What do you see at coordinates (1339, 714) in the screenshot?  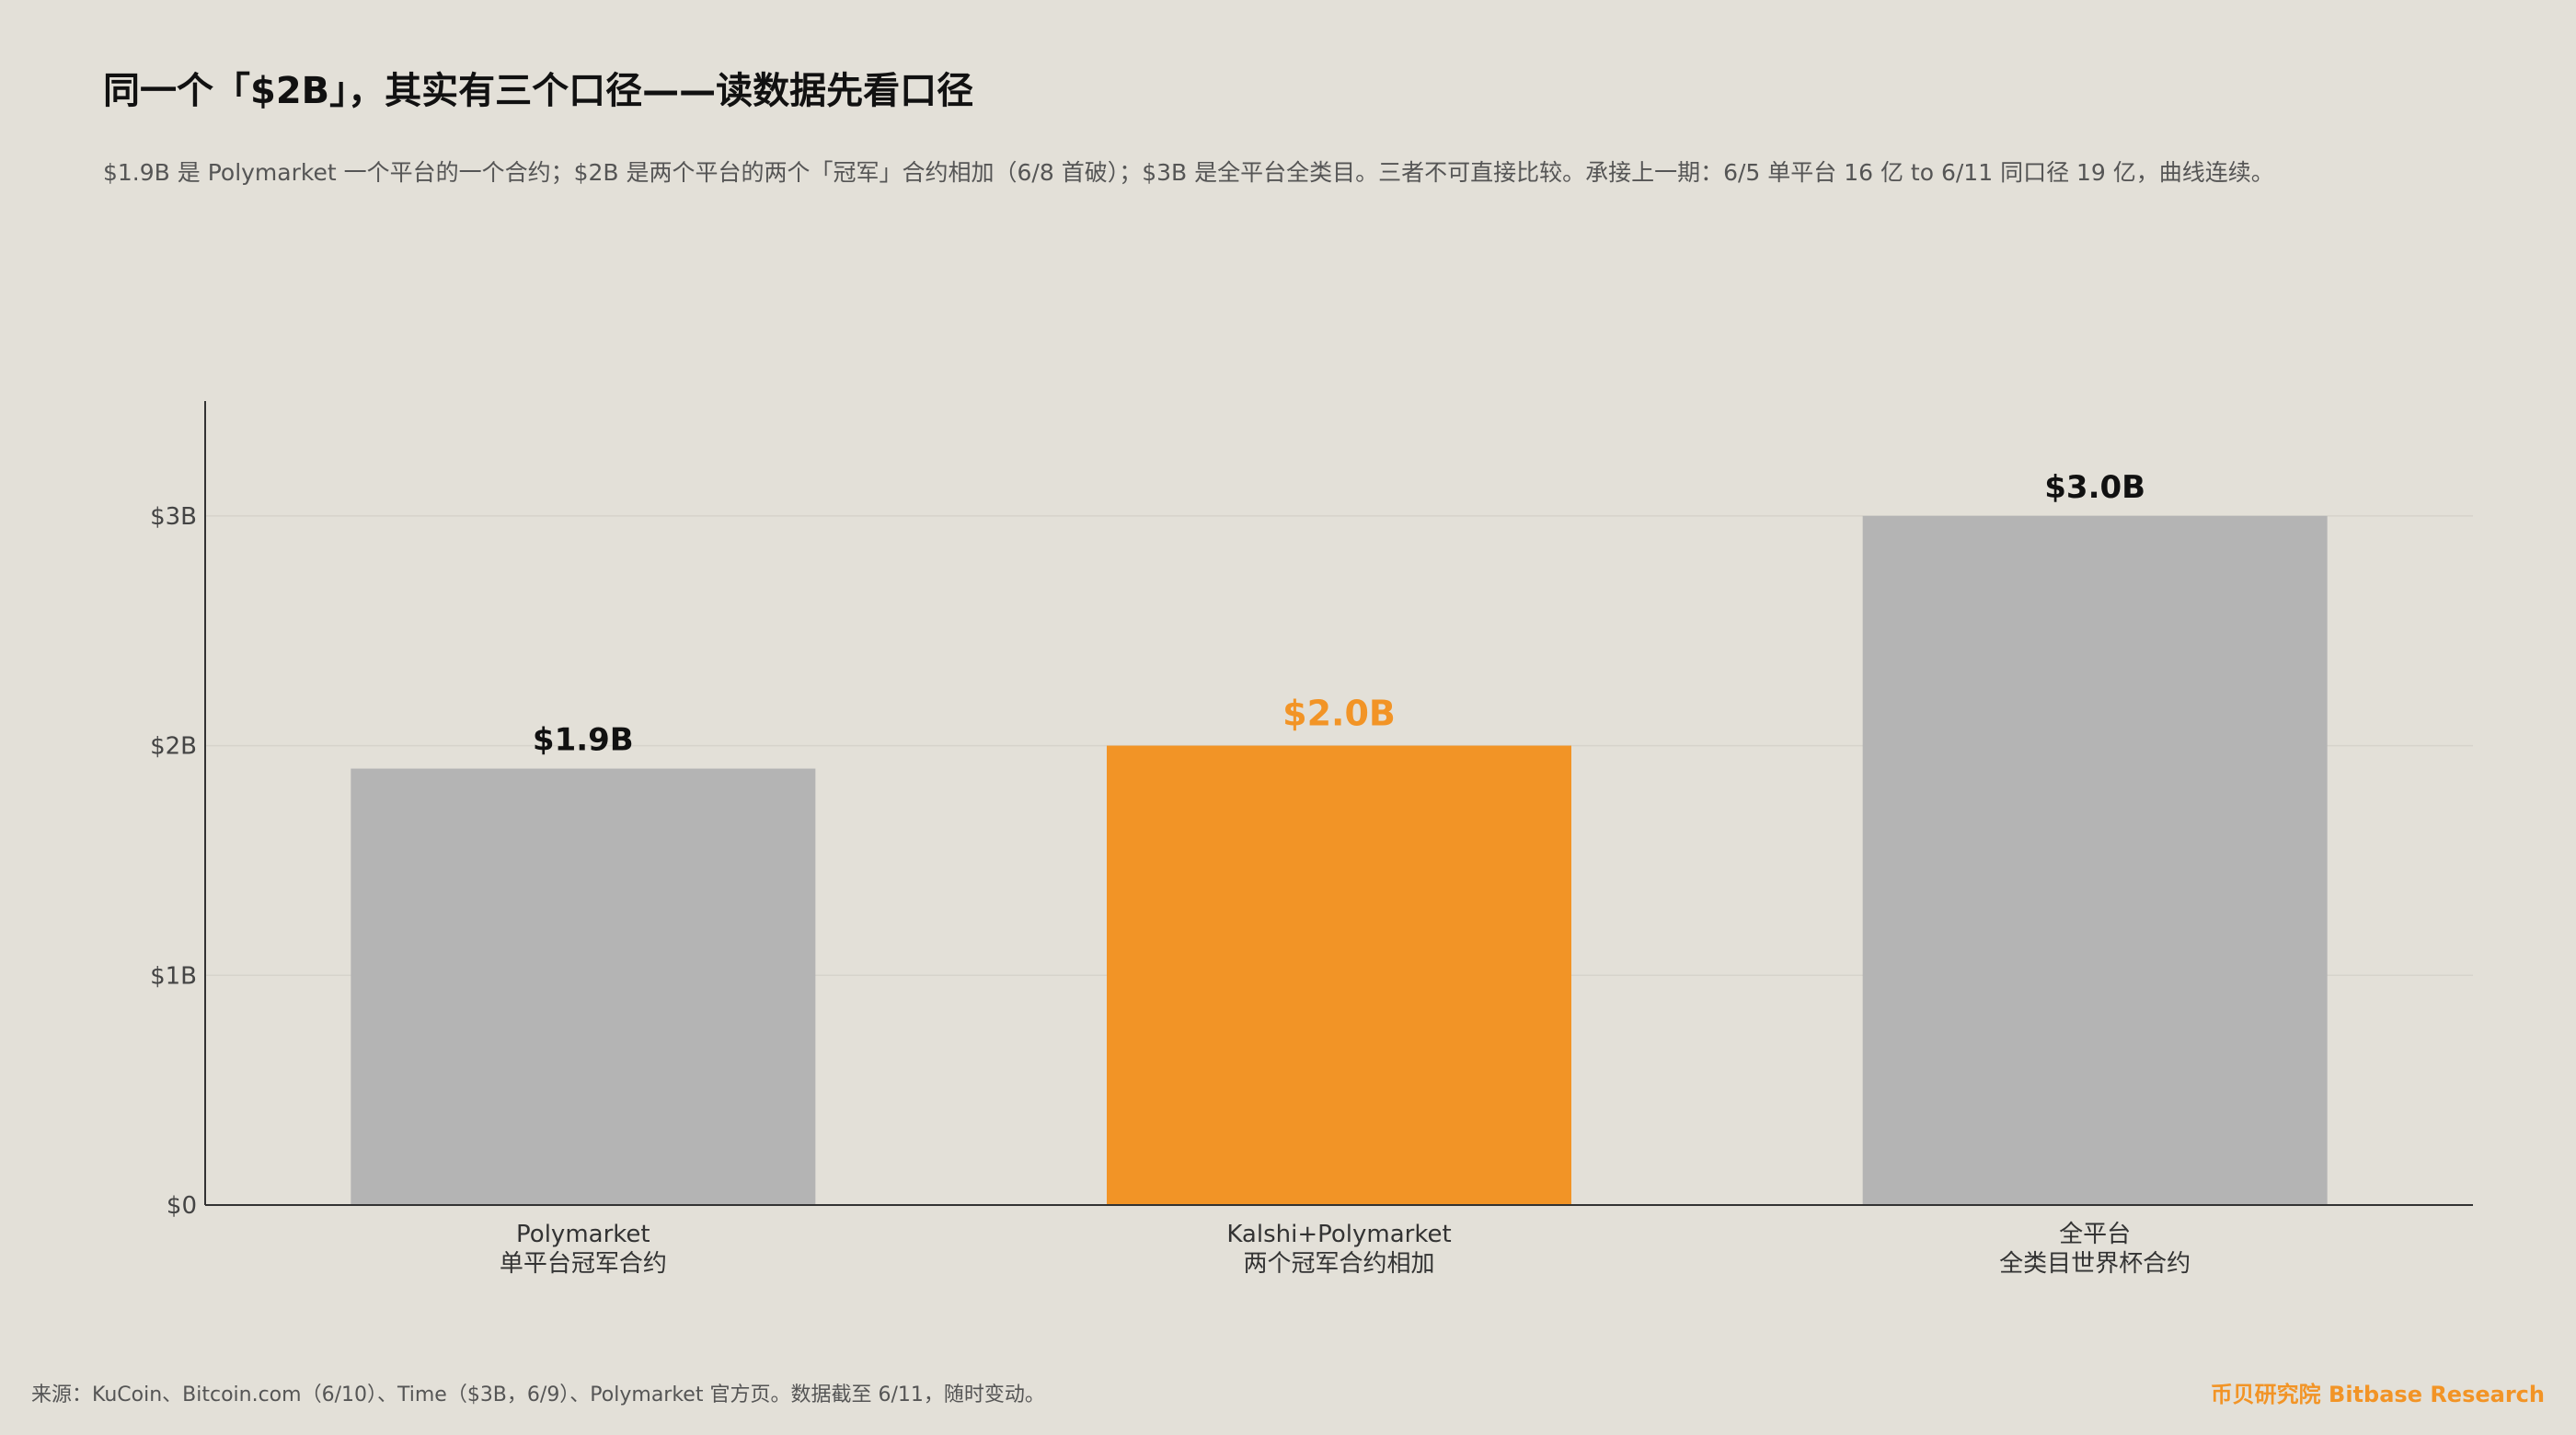 I see `data-label: $2.0B` at bounding box center [1339, 714].